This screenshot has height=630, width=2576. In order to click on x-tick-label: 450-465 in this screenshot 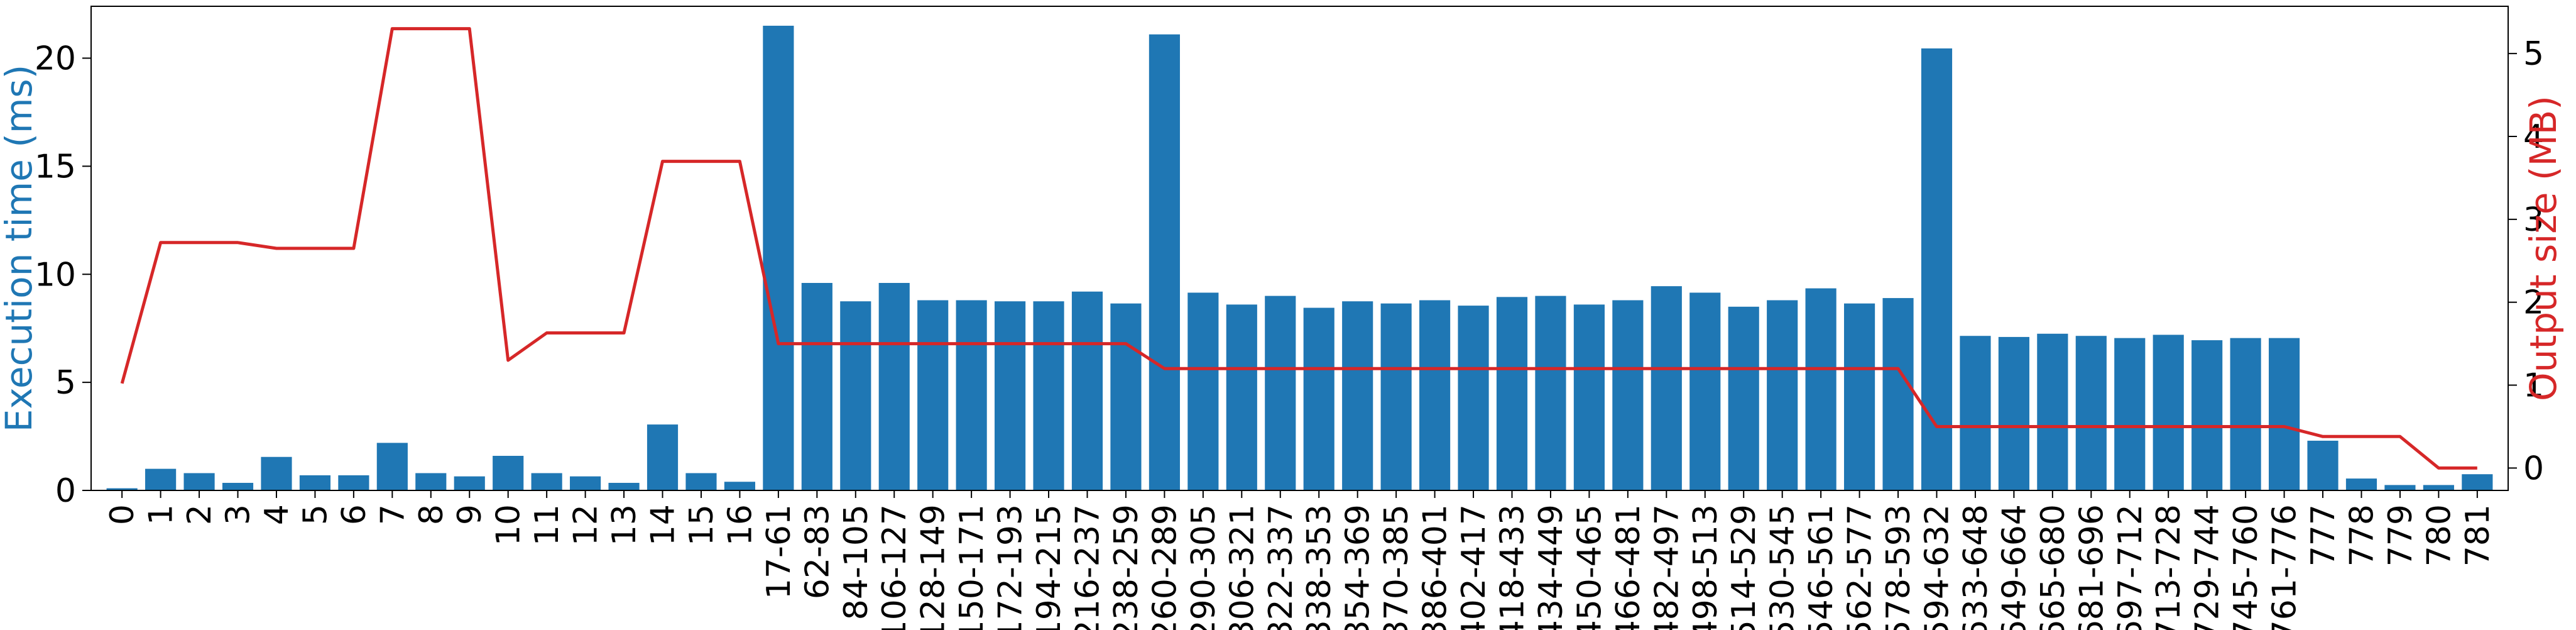, I will do `click(1590, 567)`.